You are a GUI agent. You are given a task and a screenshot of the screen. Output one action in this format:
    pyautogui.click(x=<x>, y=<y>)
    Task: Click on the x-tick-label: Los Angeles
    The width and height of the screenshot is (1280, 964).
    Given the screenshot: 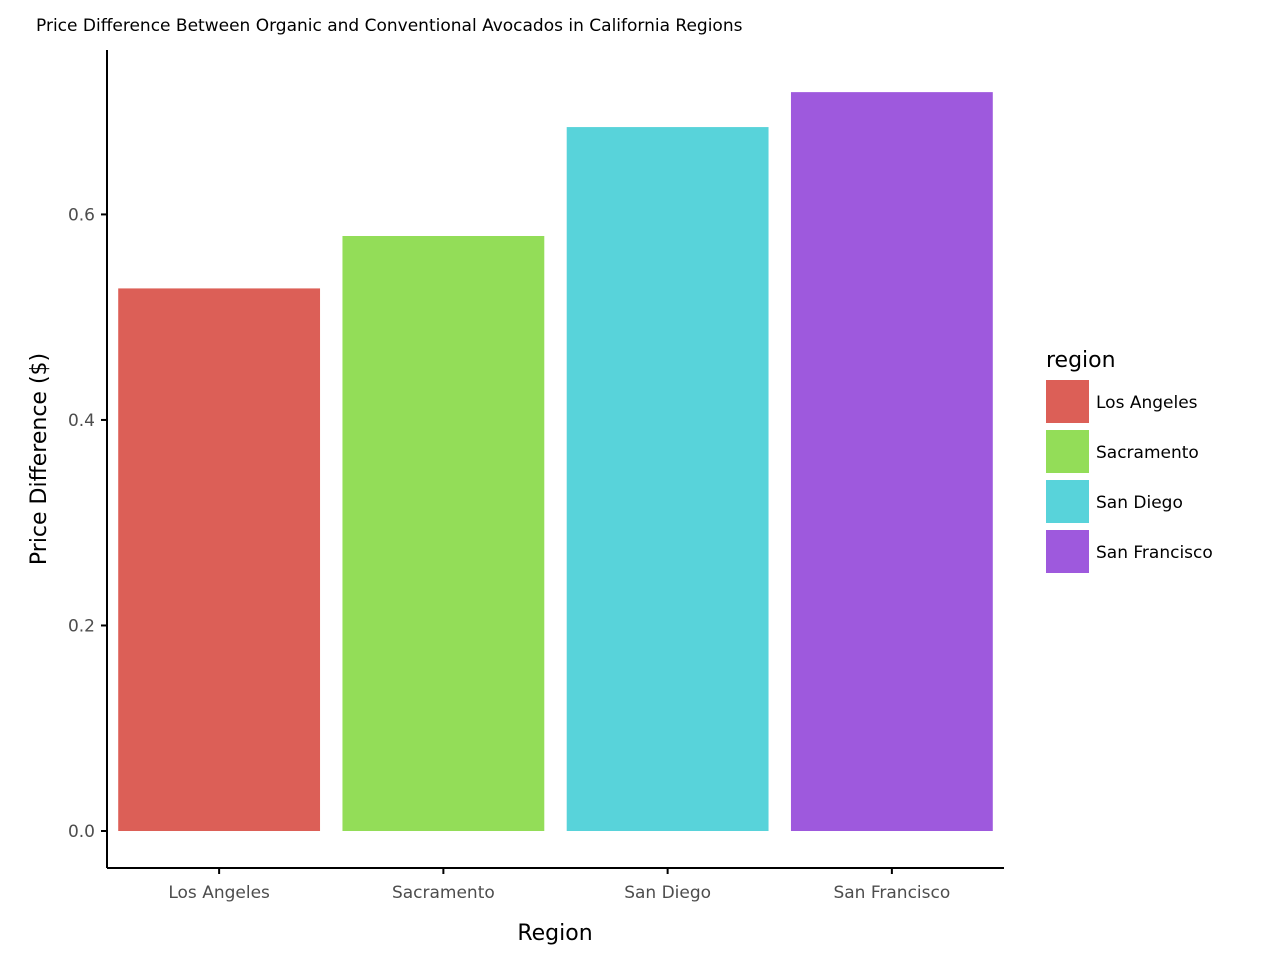 What is the action you would take?
    pyautogui.click(x=219, y=893)
    